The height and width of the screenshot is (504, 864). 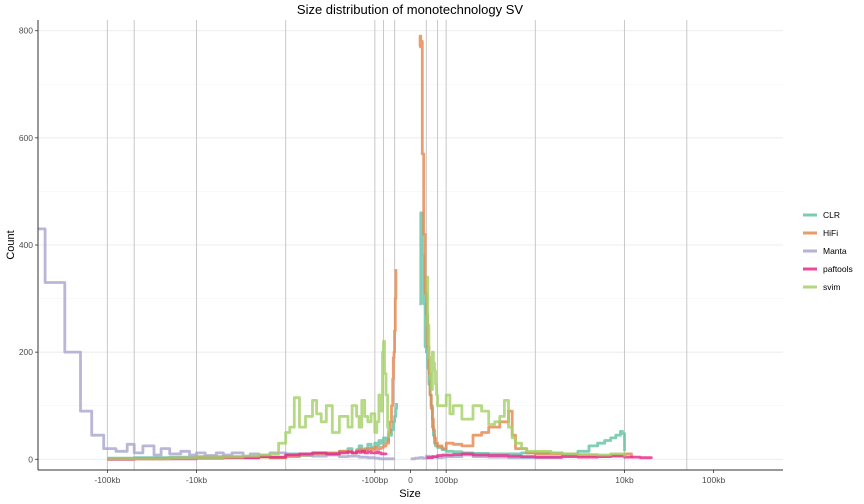 What do you see at coordinates (197, 480) in the screenshot?
I see `x-tick-label: -10kb` at bounding box center [197, 480].